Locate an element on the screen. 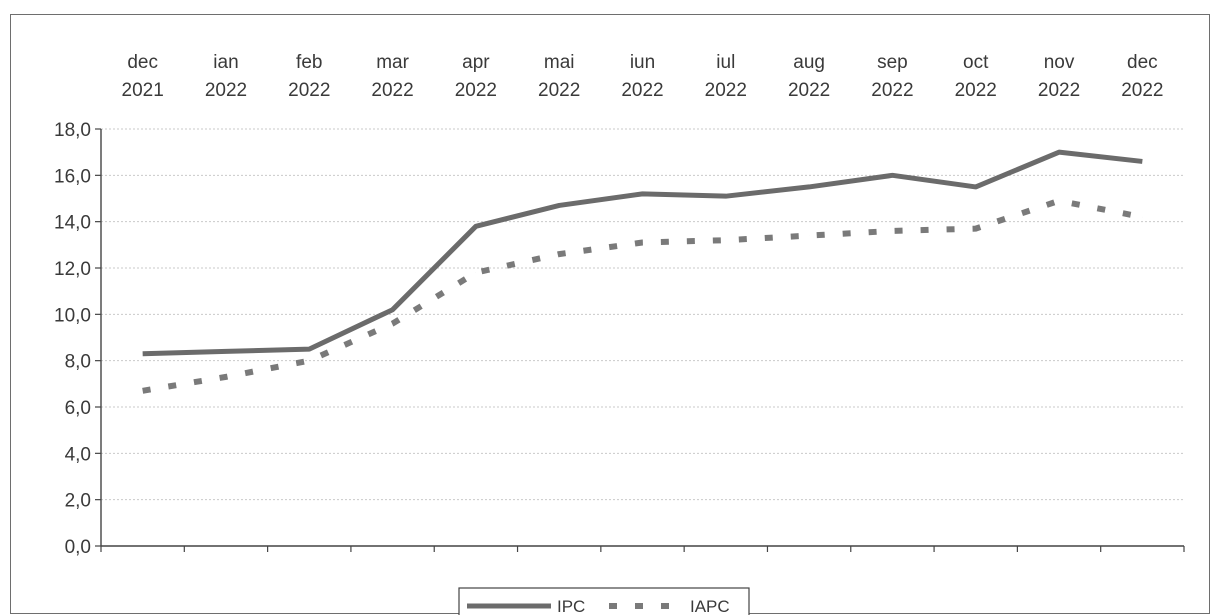 Image resolution: width=1223 pixels, height=616 pixels. x-tick-label-month: mai is located at coordinates (559, 62).